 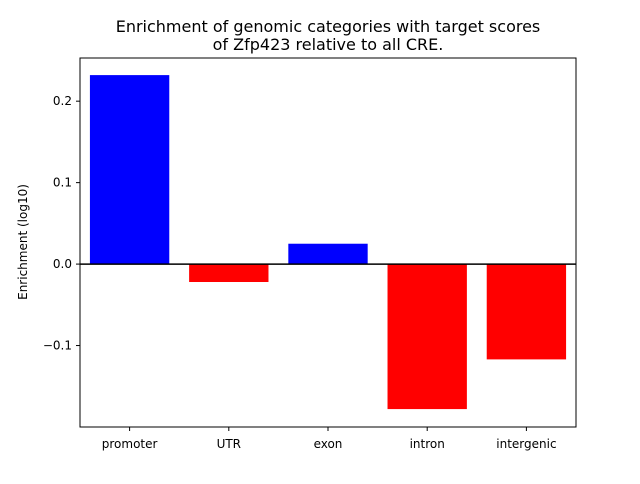 I want to click on bar-promoter, so click(x=129, y=170).